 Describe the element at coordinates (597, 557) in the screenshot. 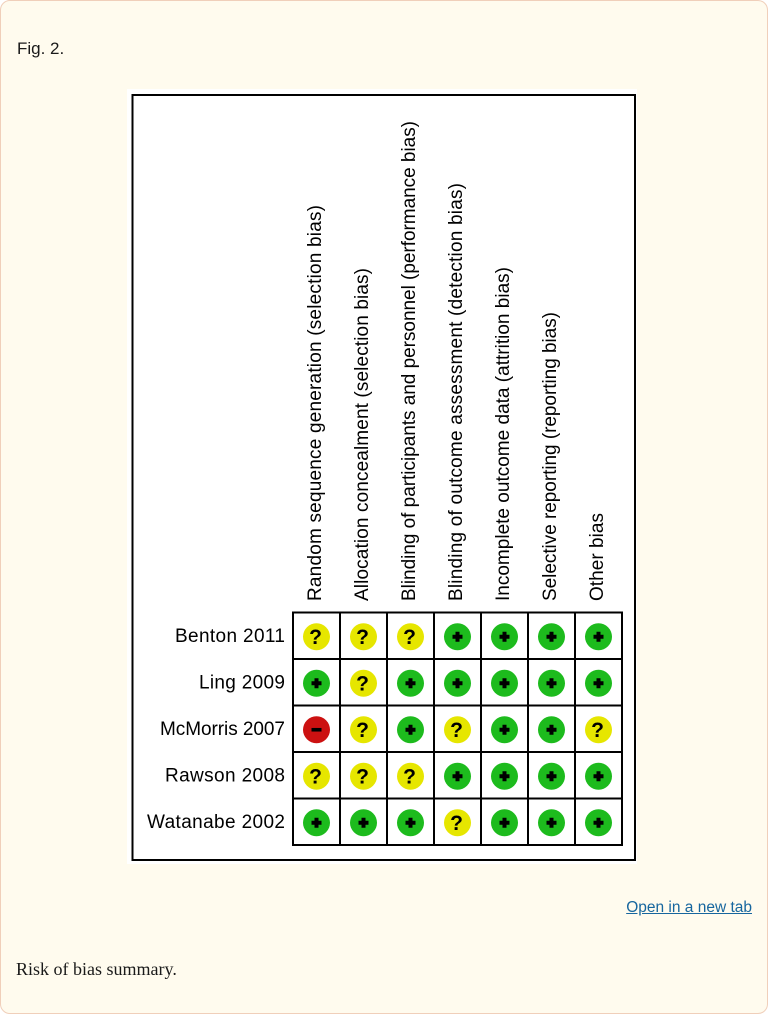

I see `svg-text: Other bias` at that location.